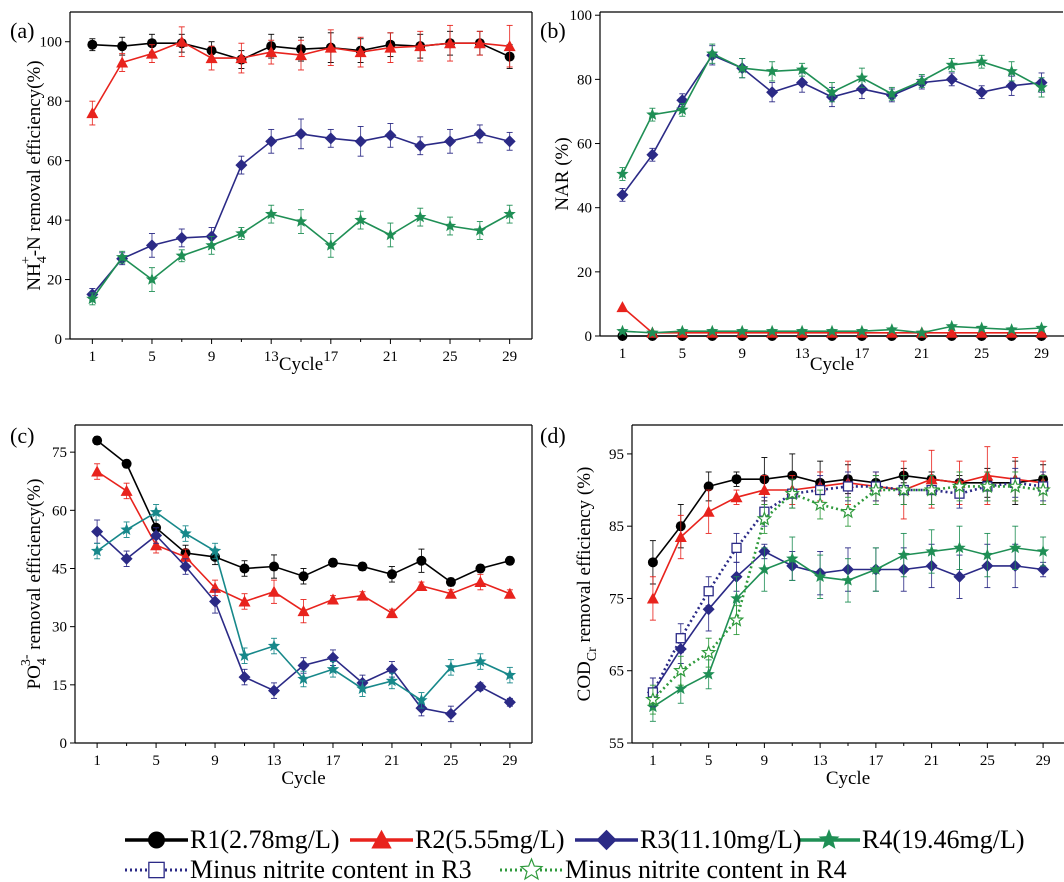  What do you see at coordinates (59, 340) in the screenshot?
I see `y-tick-label: 0` at bounding box center [59, 340].